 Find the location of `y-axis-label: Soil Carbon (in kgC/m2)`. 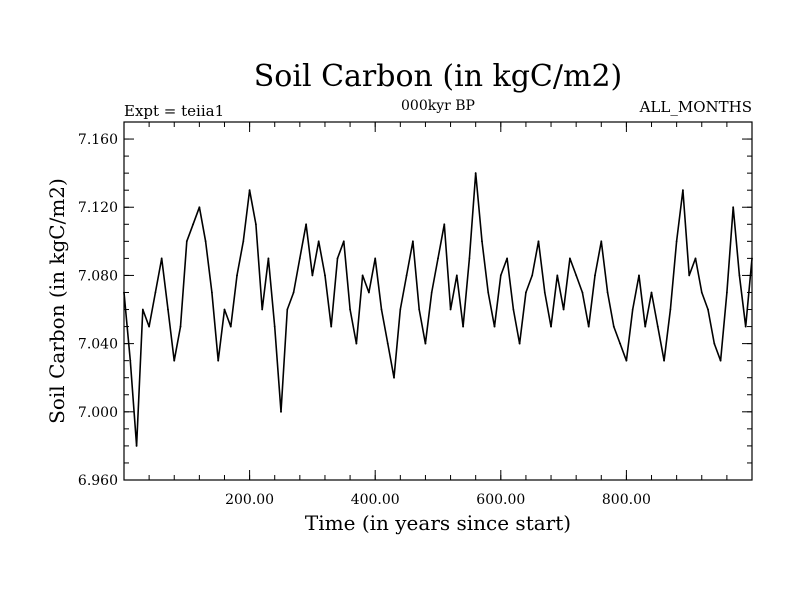

y-axis-label: Soil Carbon (in kgC/m2) is located at coordinates (57, 301).